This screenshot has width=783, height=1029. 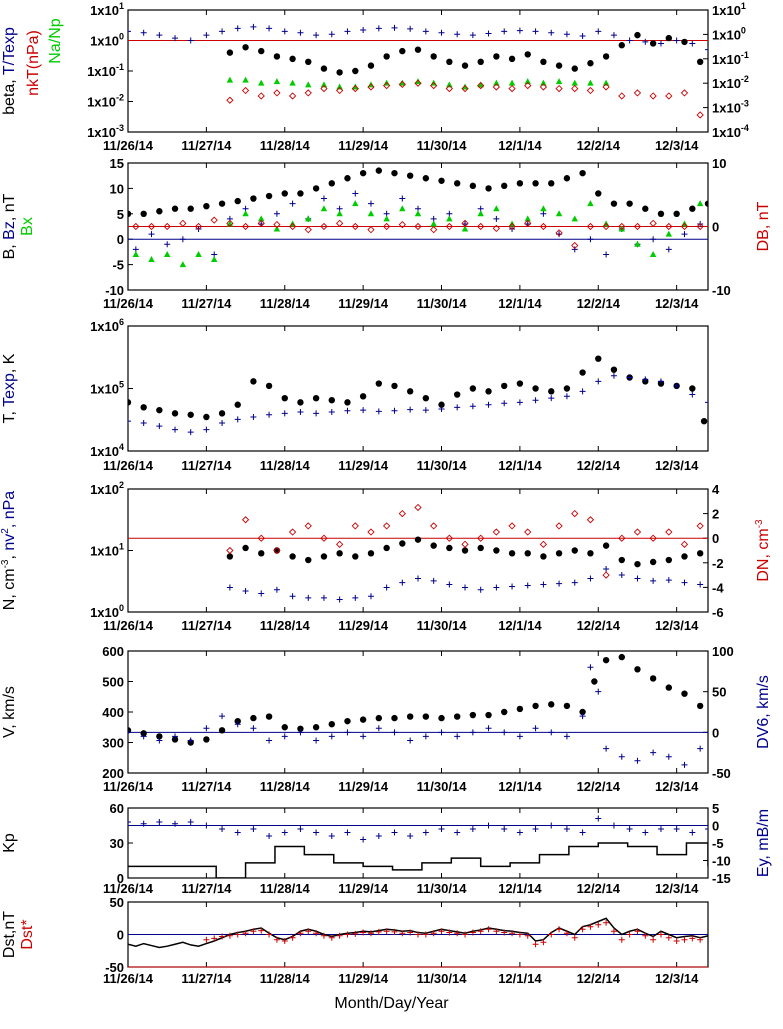 I want to click on y-axis-label-bfield: B, Bz, nT, so click(x=9, y=226).